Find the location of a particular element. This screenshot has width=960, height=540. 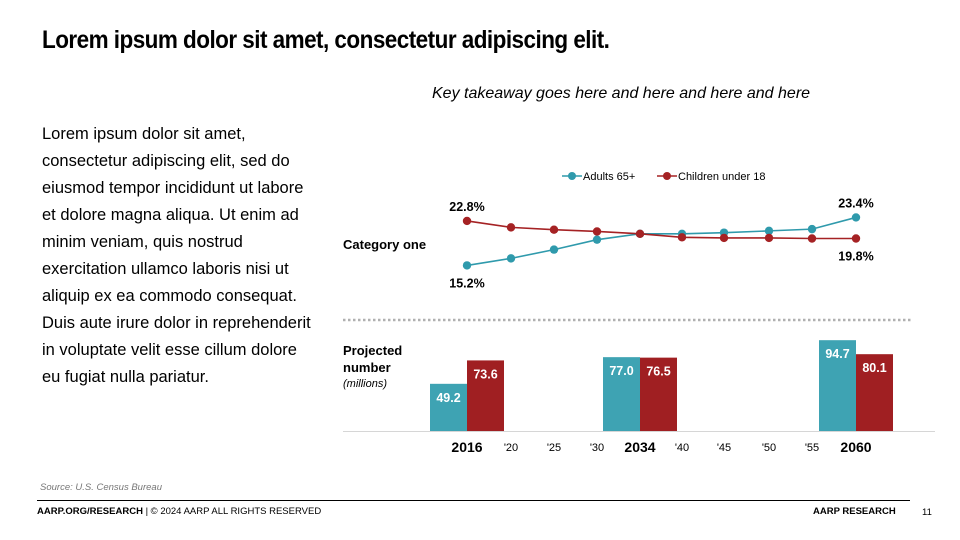

bar-category-sublabel: (millions) is located at coordinates (365, 384).